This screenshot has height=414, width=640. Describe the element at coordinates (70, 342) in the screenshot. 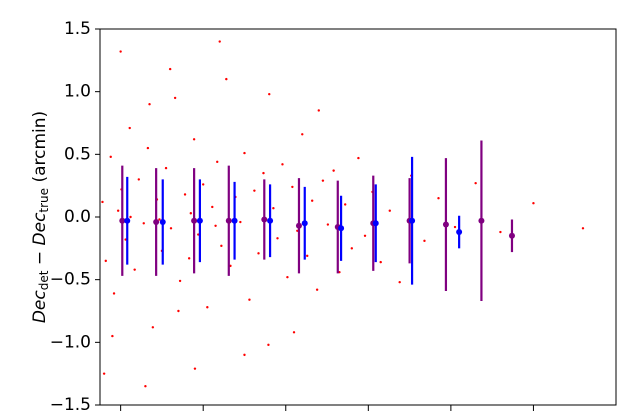

I see `y-tick-label: −1.0` at that location.